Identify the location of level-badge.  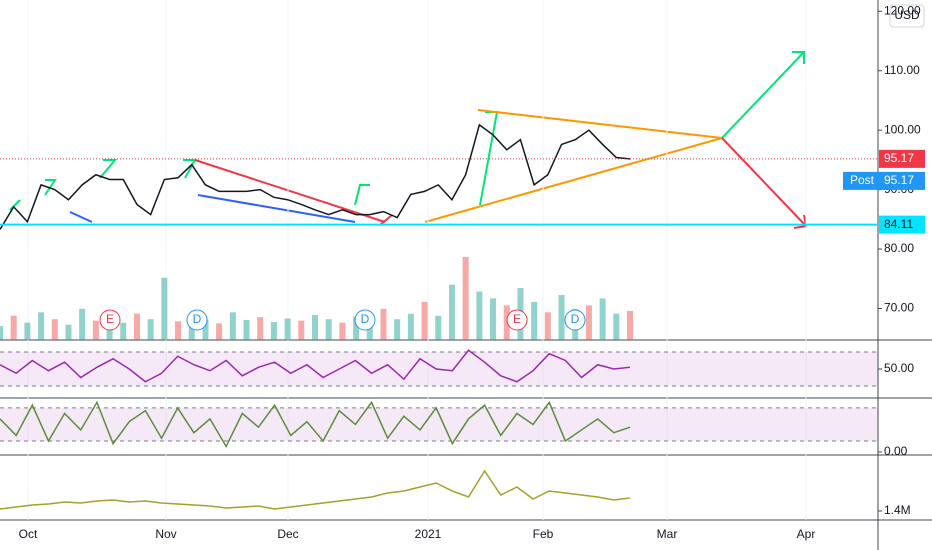
(902, 224).